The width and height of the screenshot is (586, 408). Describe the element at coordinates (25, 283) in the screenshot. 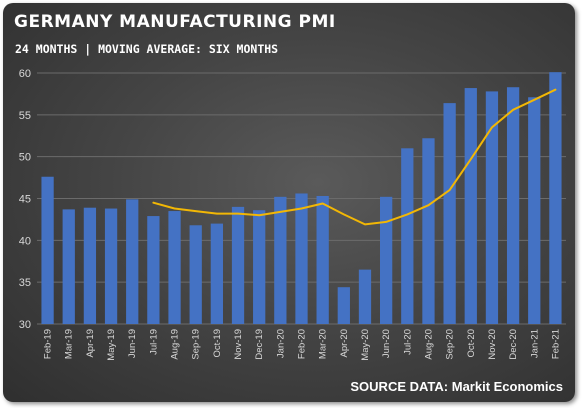

I see `y-tick-label: 35` at that location.